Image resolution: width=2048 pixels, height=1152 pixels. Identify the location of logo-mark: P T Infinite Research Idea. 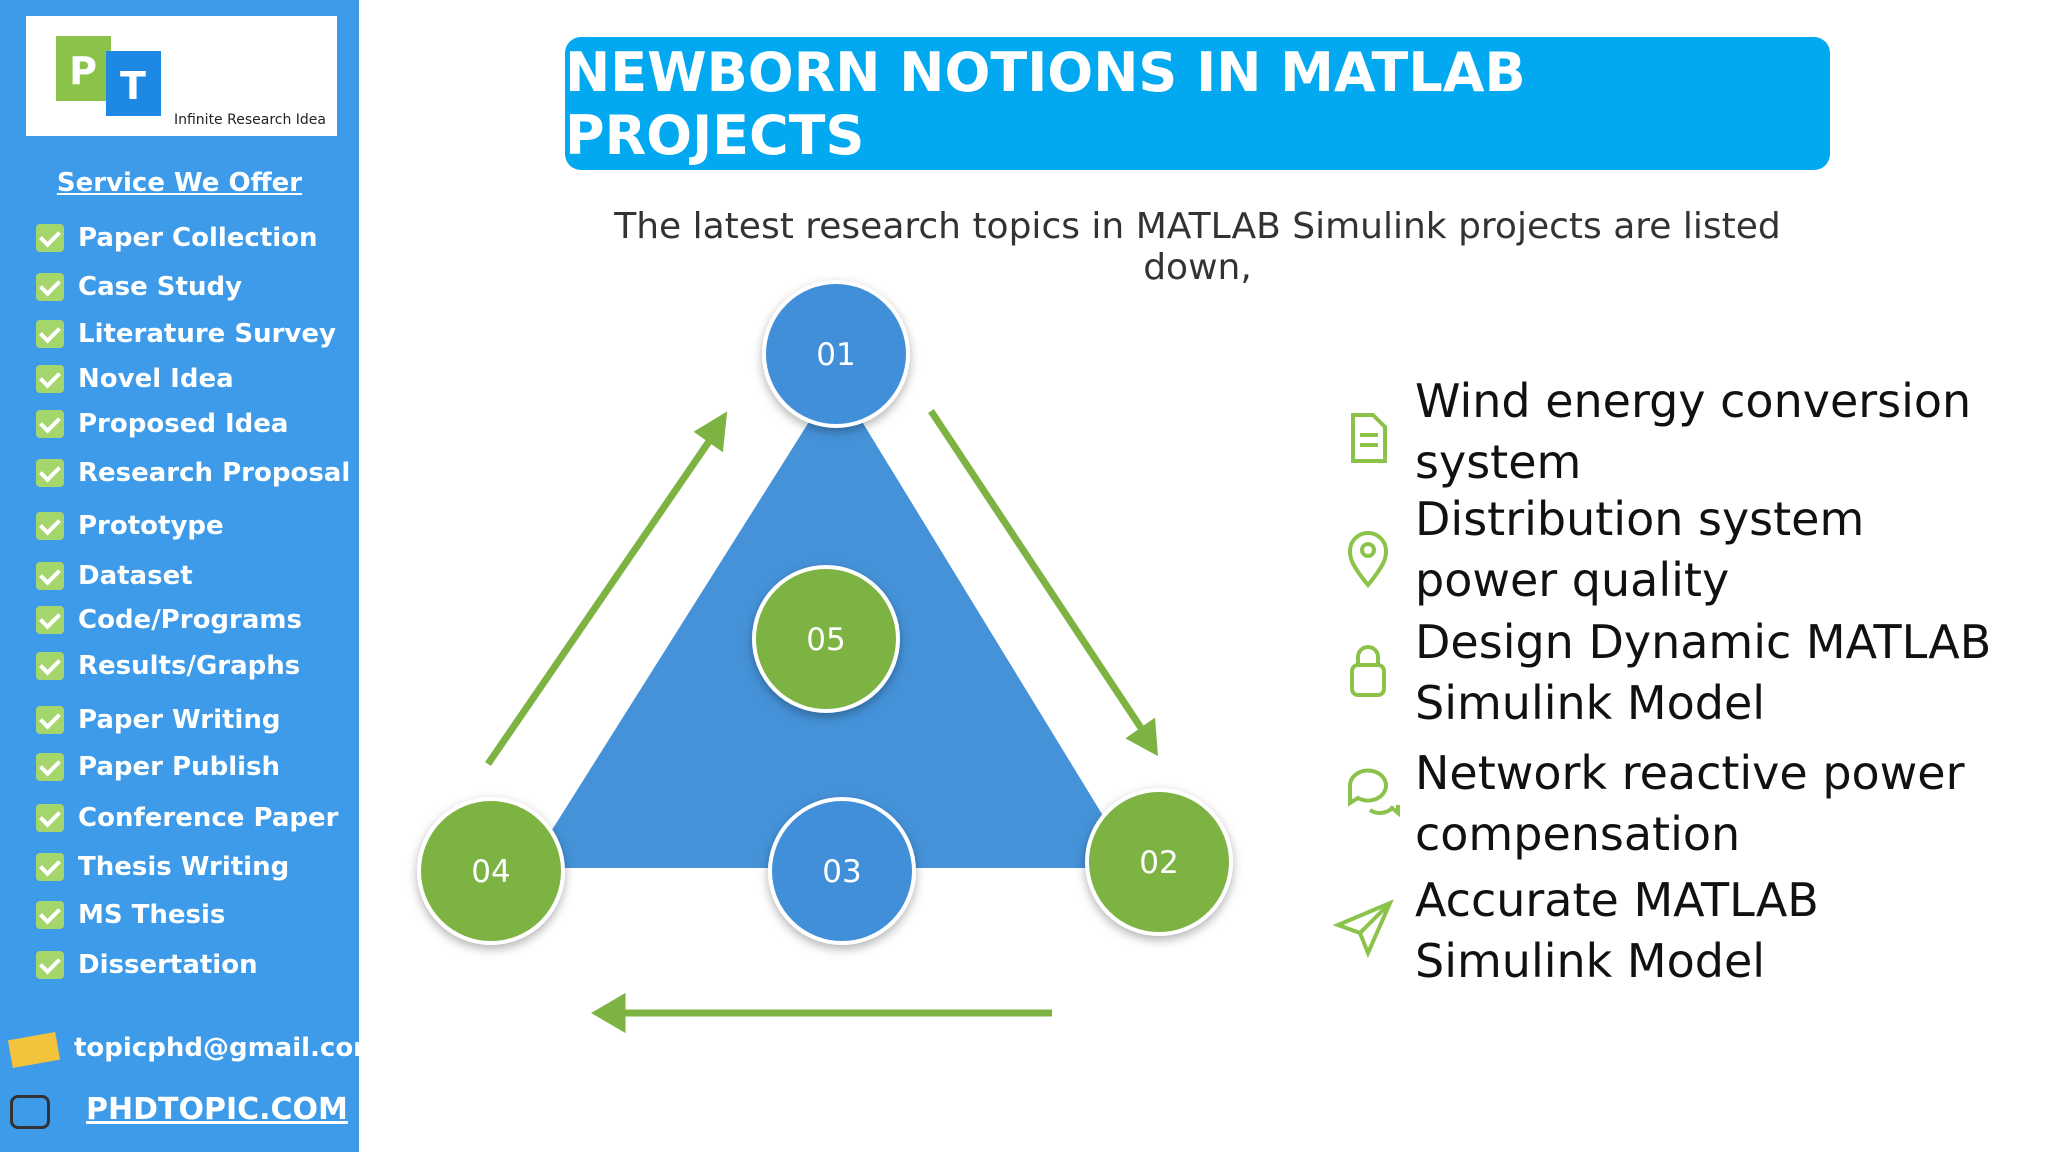
(191, 82).